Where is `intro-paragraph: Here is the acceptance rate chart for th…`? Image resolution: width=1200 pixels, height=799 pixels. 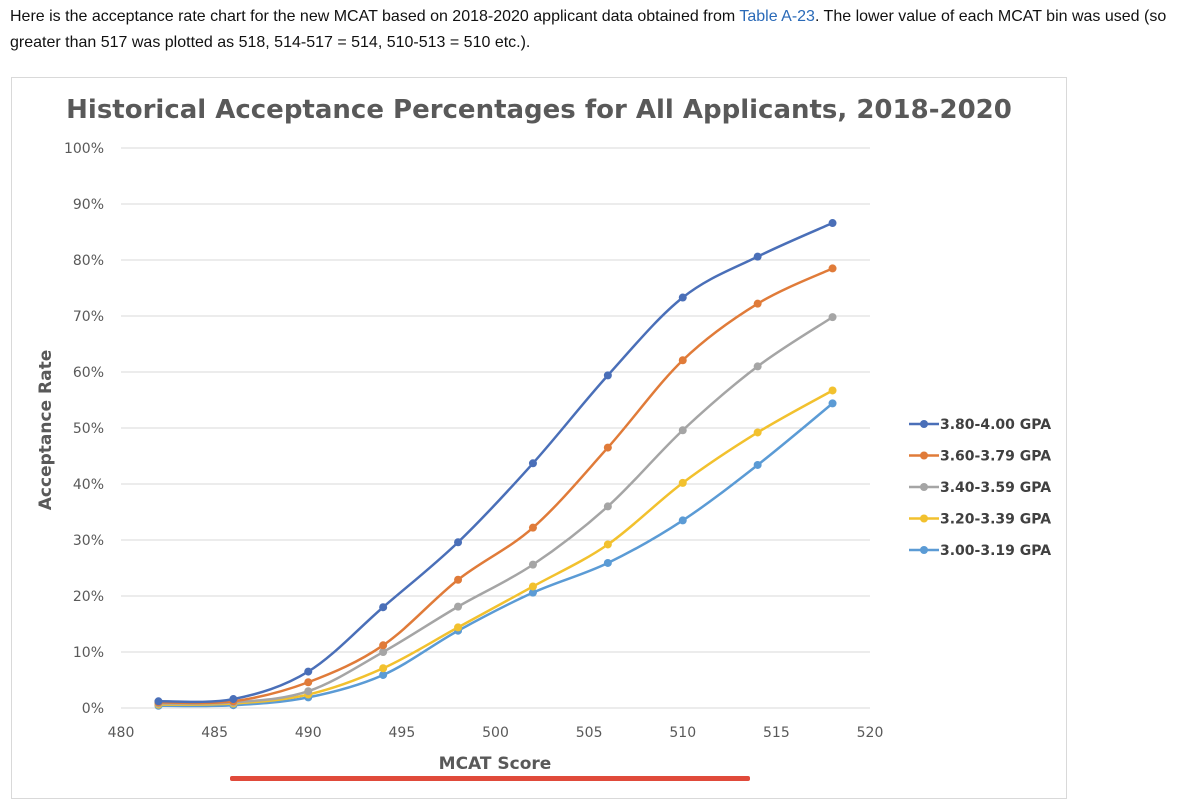 intro-paragraph: Here is the acceptance rate chart for th… is located at coordinates (602, 30).